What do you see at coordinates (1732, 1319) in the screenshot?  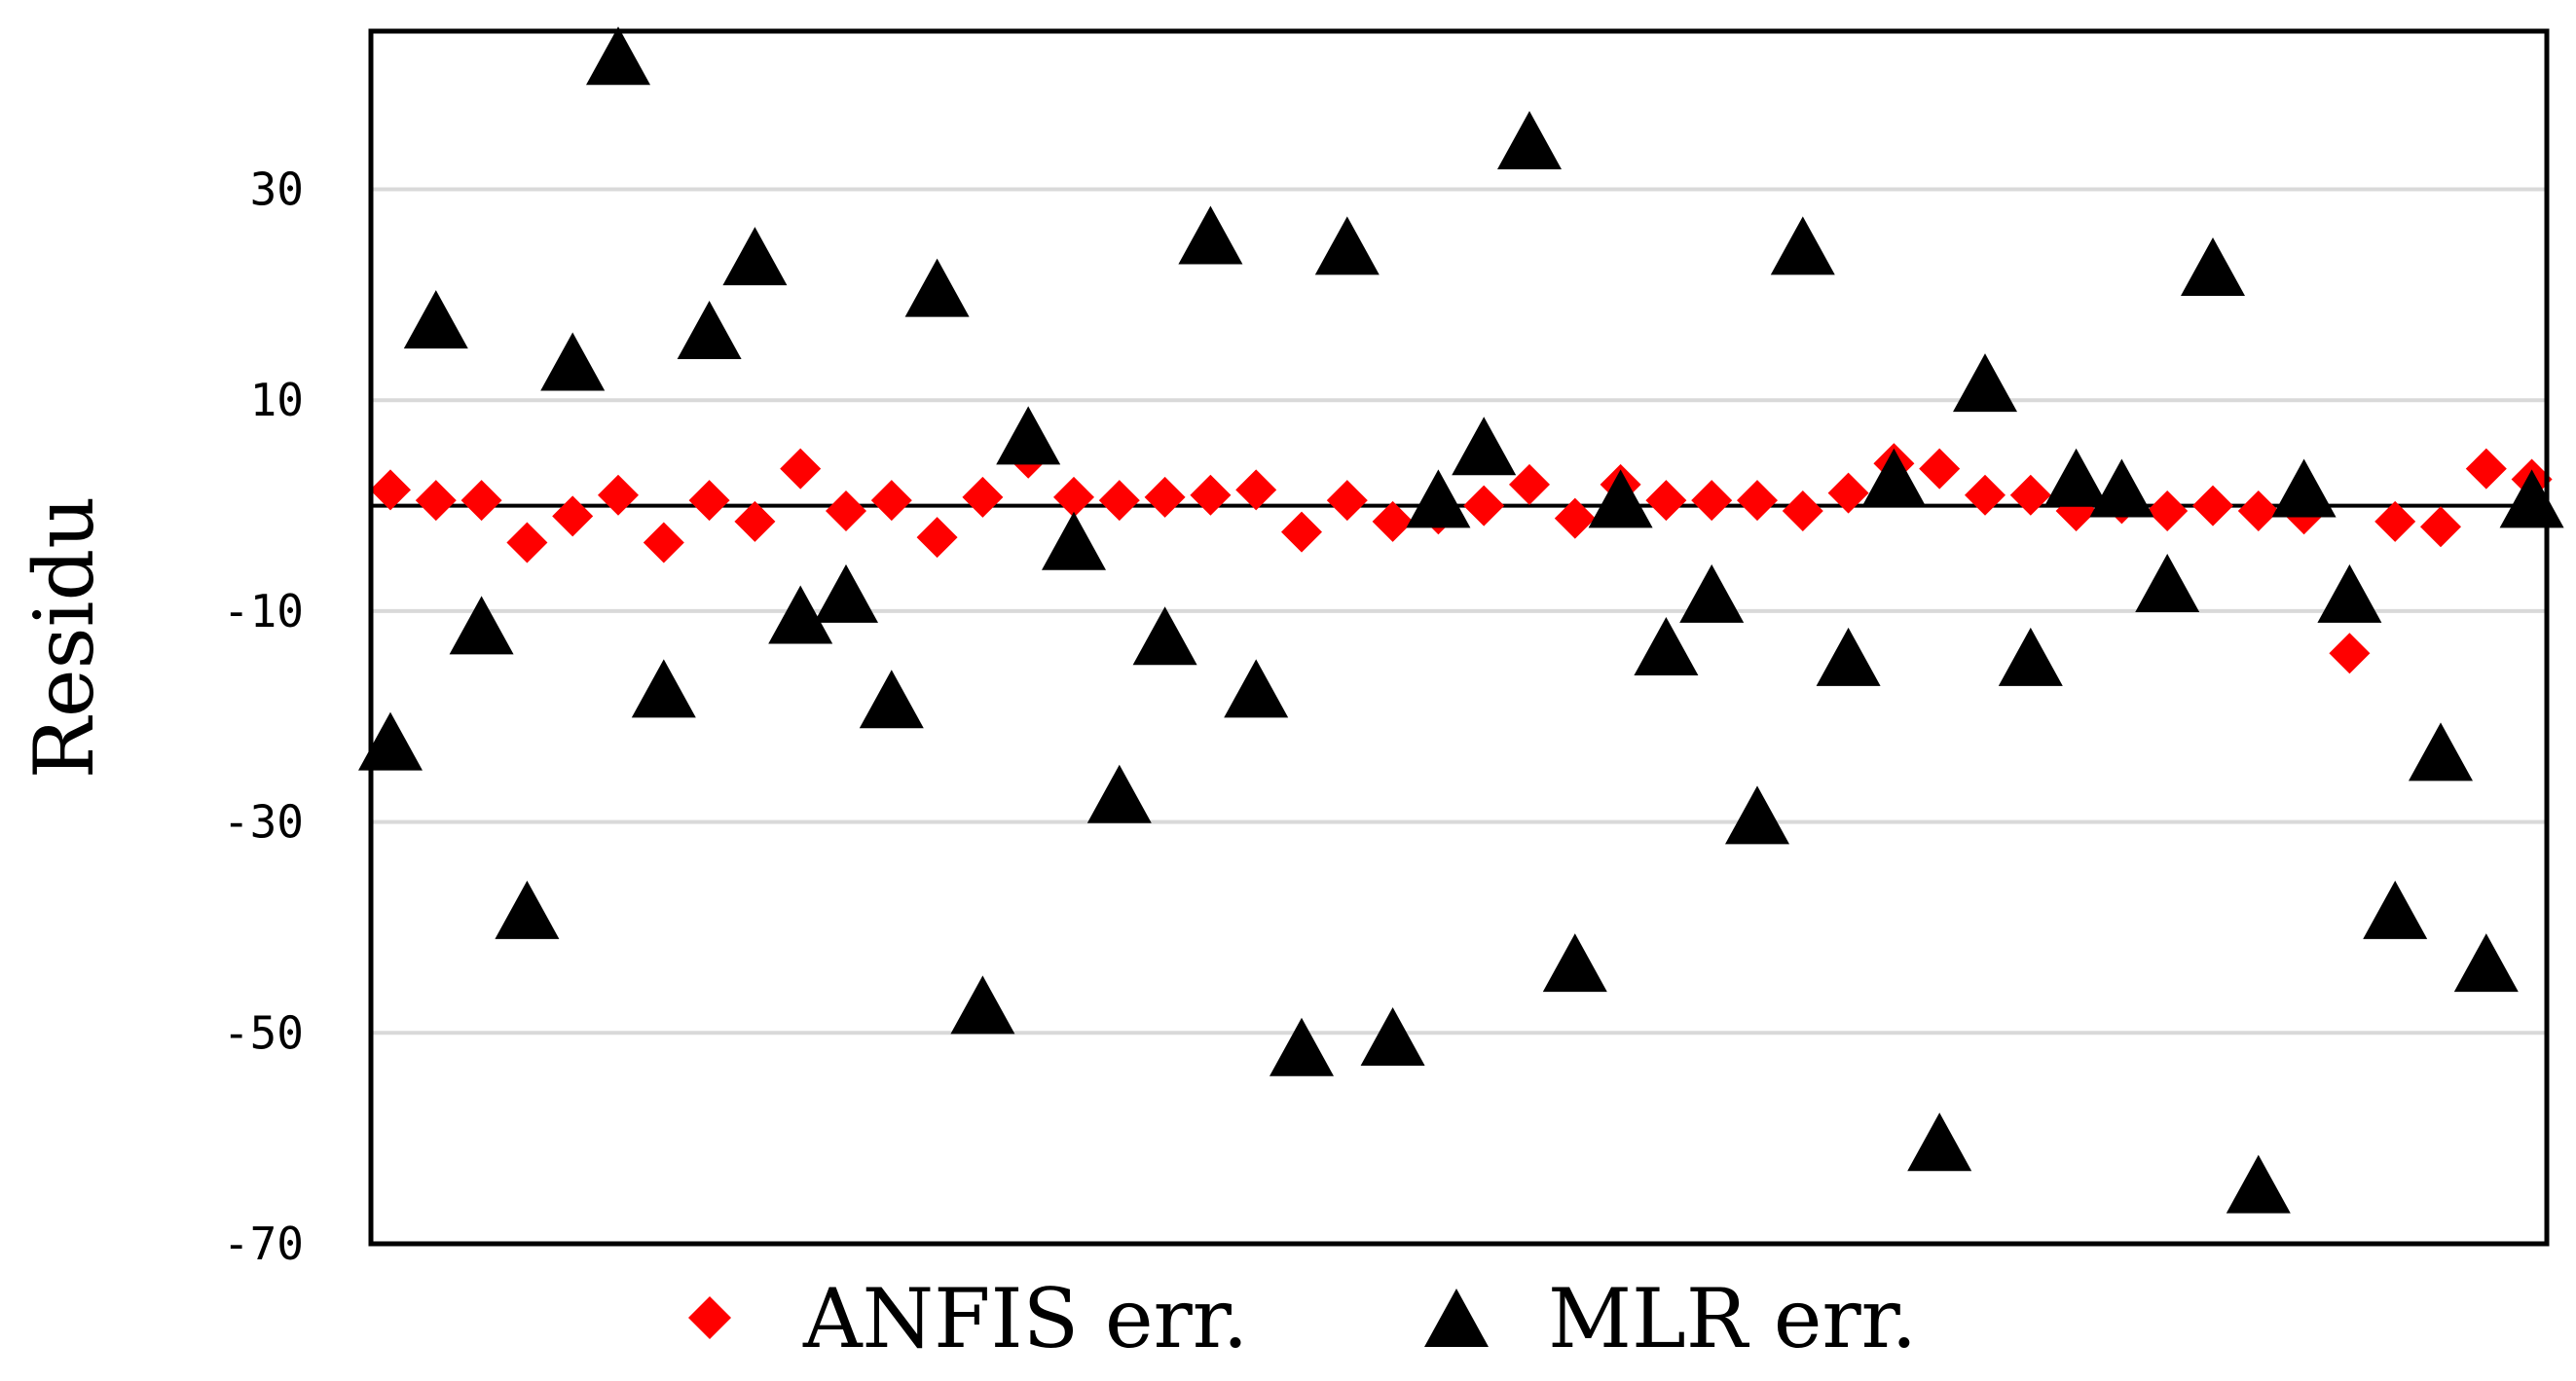 I see `legend-mlr-label: MLR err.` at bounding box center [1732, 1319].